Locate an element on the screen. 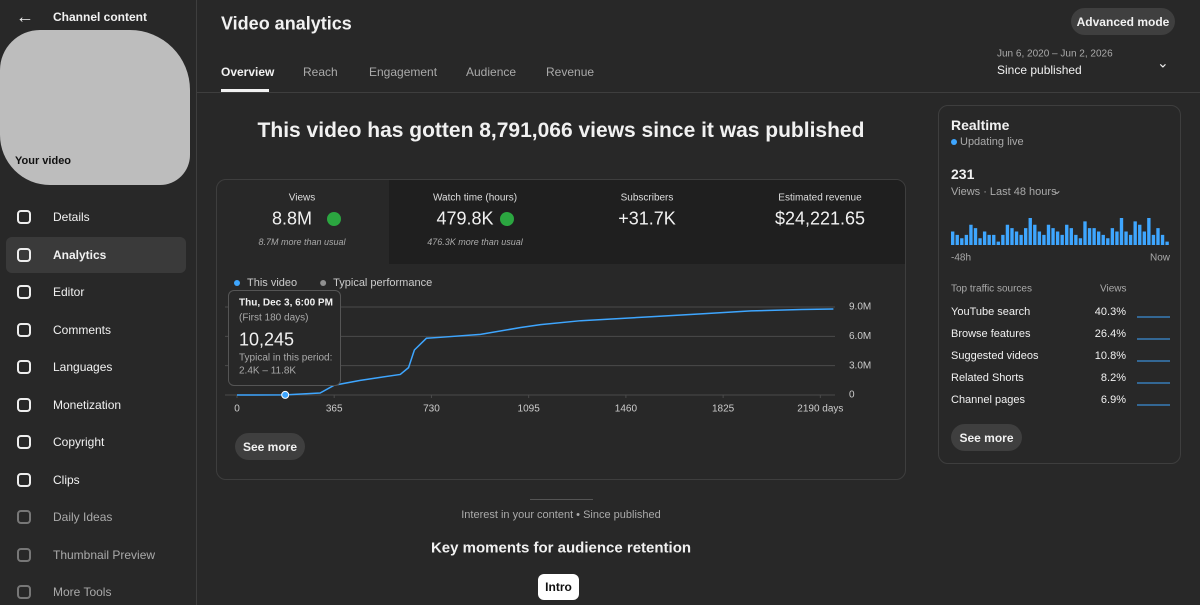  page-title: Video analytics is located at coordinates (286, 23).